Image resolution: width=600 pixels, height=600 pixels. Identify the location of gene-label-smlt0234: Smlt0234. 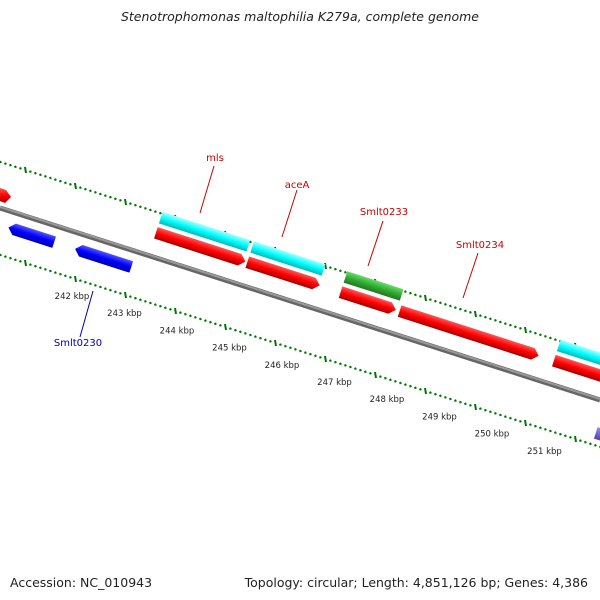
(480, 245).